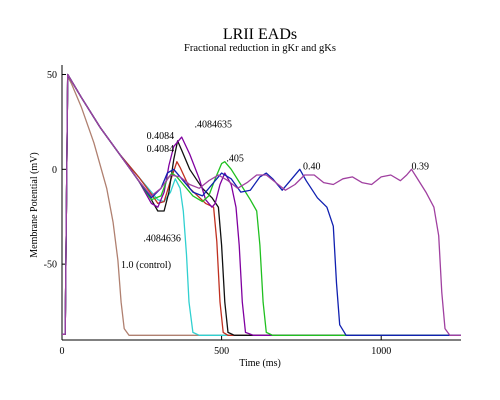 The width and height of the screenshot is (500, 400). I want to click on y-tick-label: 50, so click(52, 75).